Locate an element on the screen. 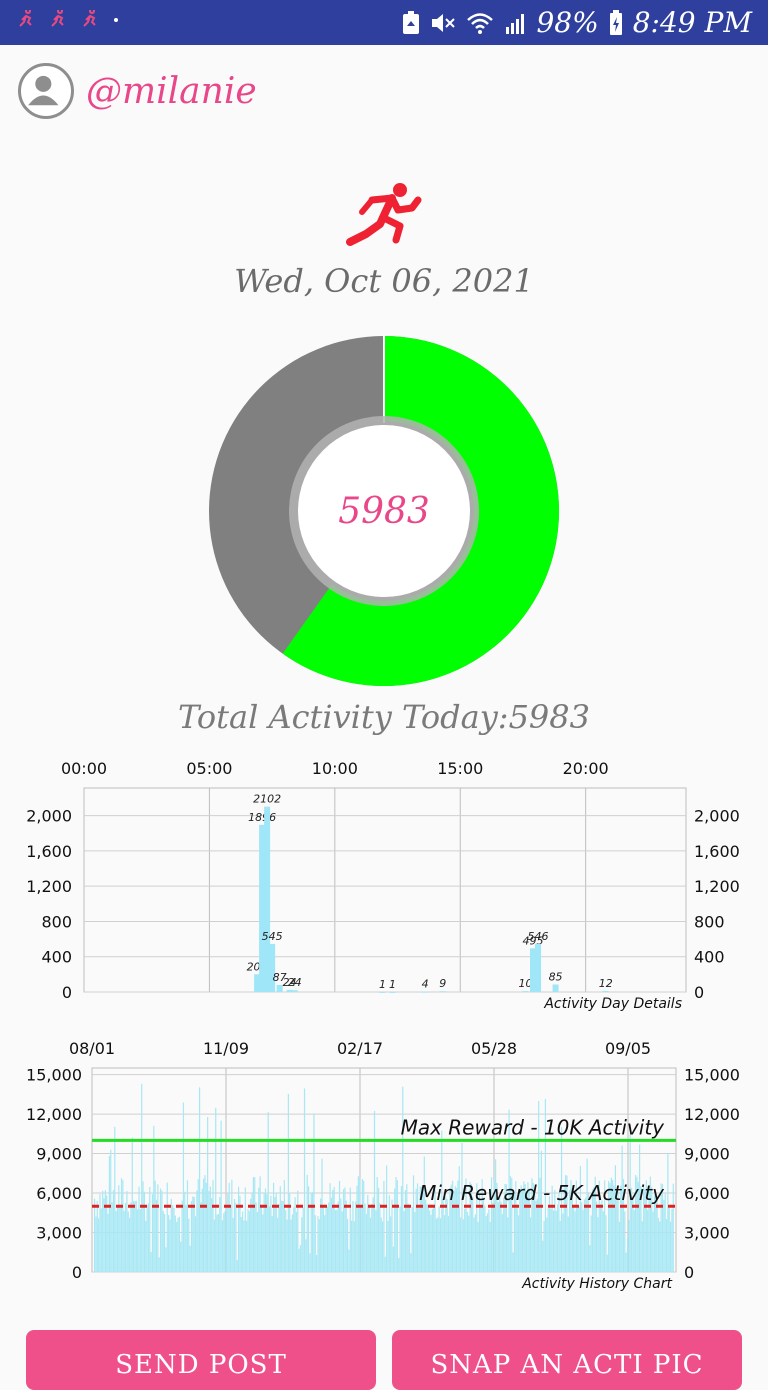 The width and height of the screenshot is (768, 1390). send-post-button: SEND POST is located at coordinates (201, 1360).